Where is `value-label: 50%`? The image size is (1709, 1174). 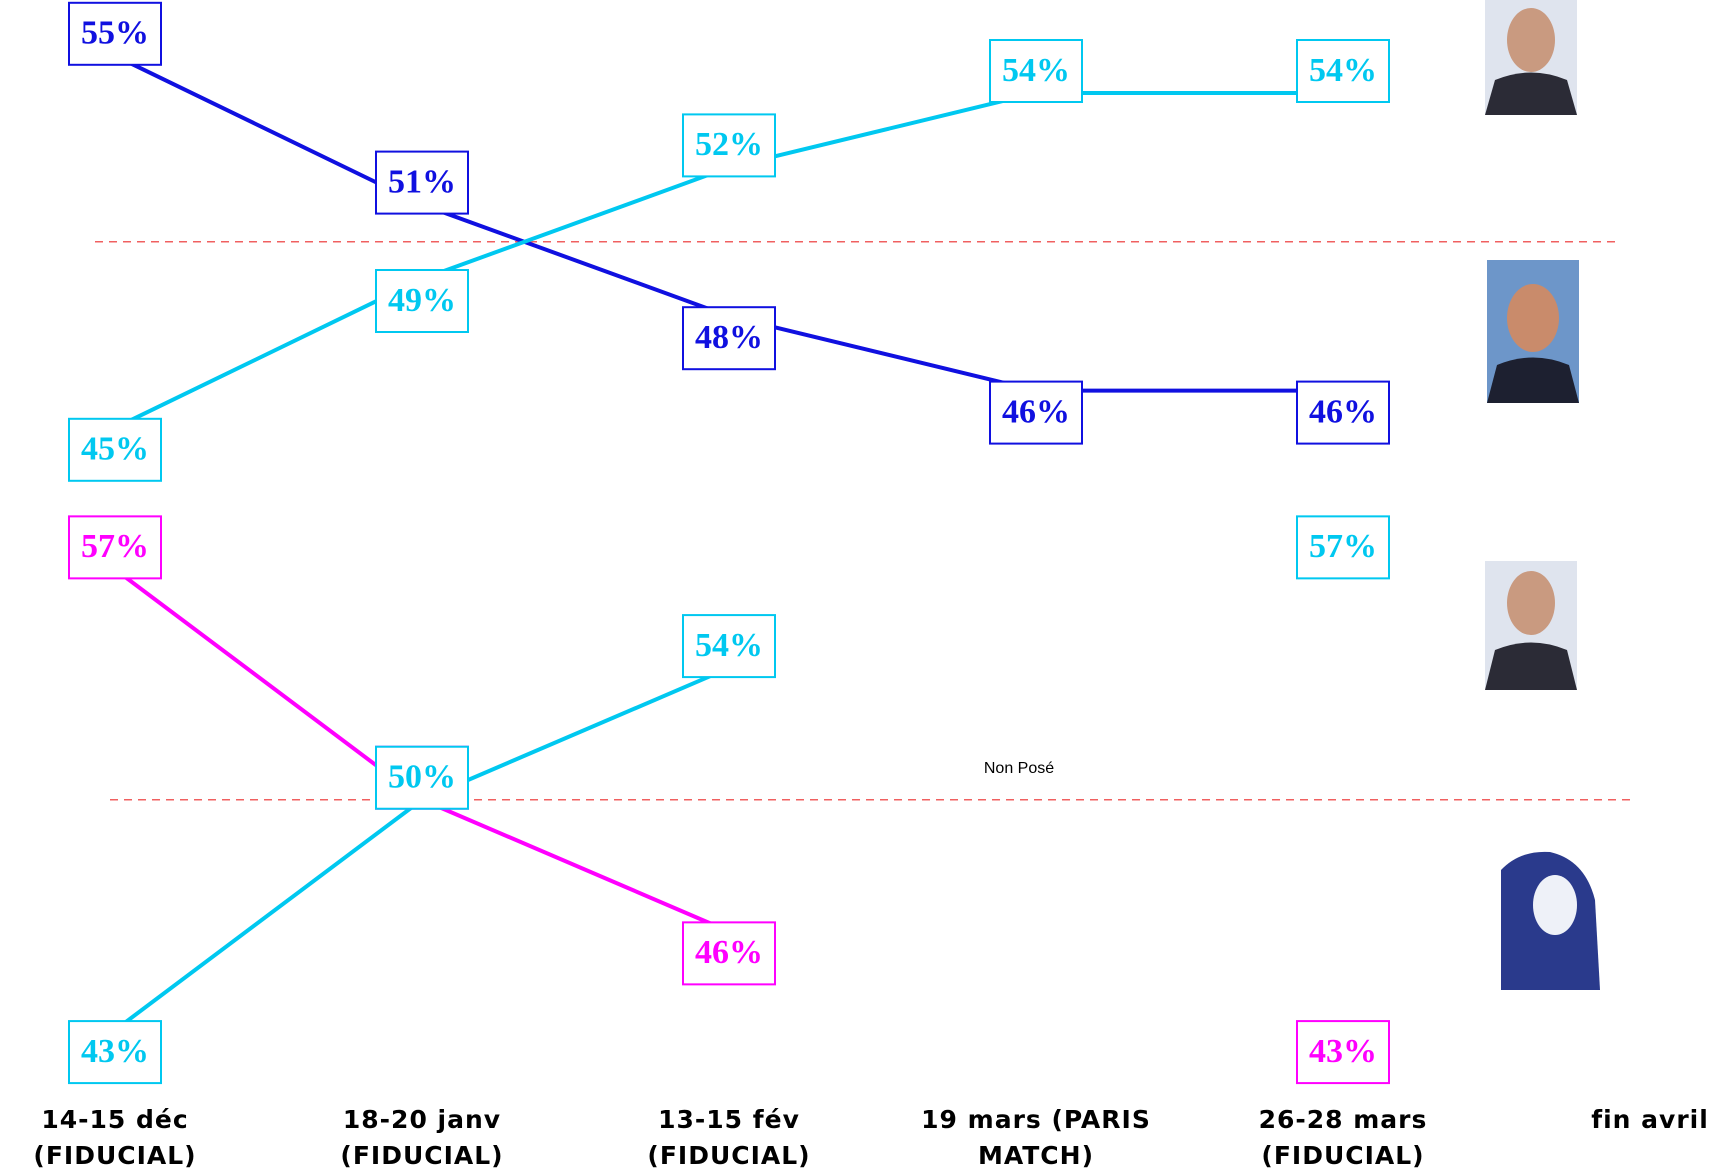 value-label: 50% is located at coordinates (422, 777).